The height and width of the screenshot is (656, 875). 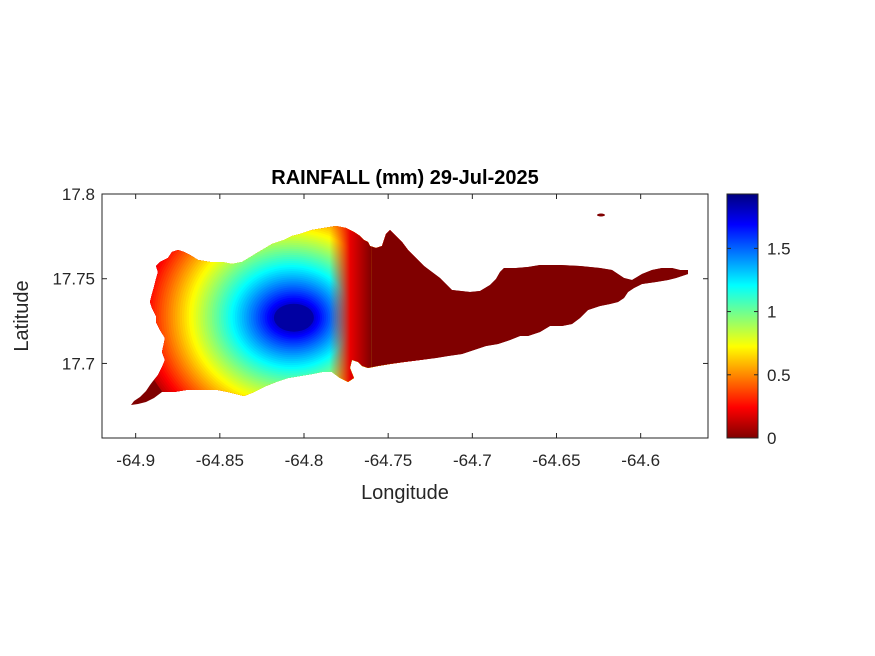 I want to click on x-axis-label: Longitude, so click(x=405, y=493).